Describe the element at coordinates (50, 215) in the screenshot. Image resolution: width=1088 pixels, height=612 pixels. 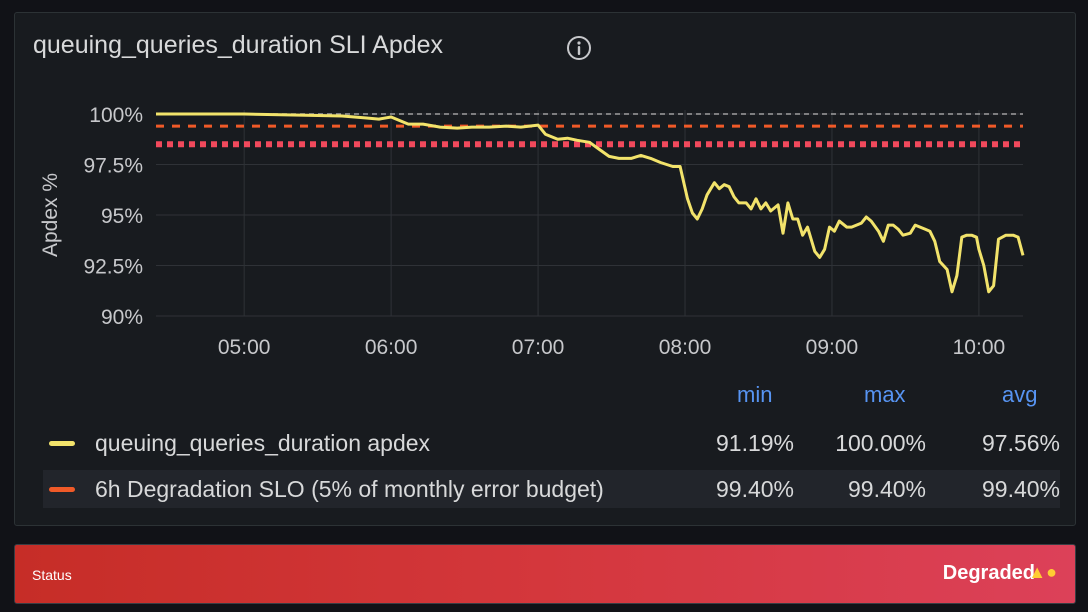
I see `y-axis-label: Apdex %` at that location.